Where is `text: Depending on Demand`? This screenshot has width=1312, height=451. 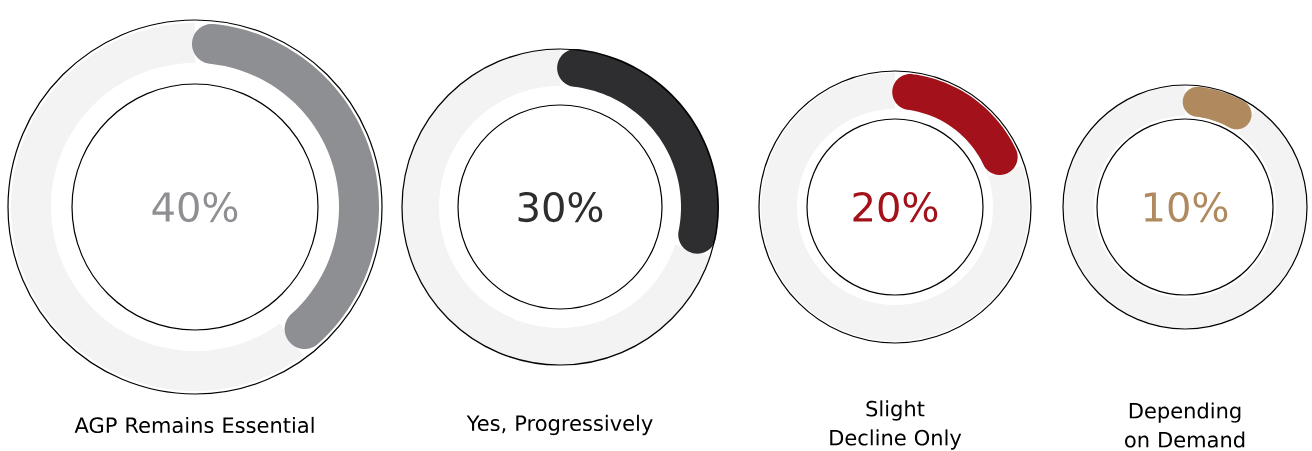
text: Depending on Demand is located at coordinates (1185, 425).